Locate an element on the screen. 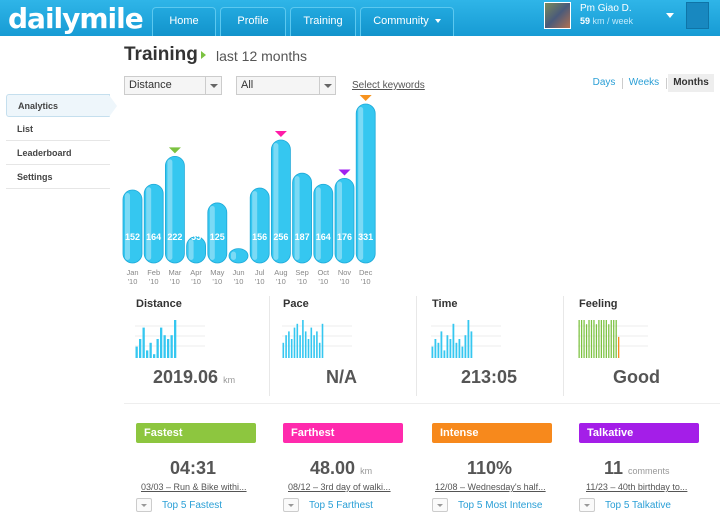 The image size is (720, 520). chart-month-tick-label: Jan is located at coordinates (132, 272).